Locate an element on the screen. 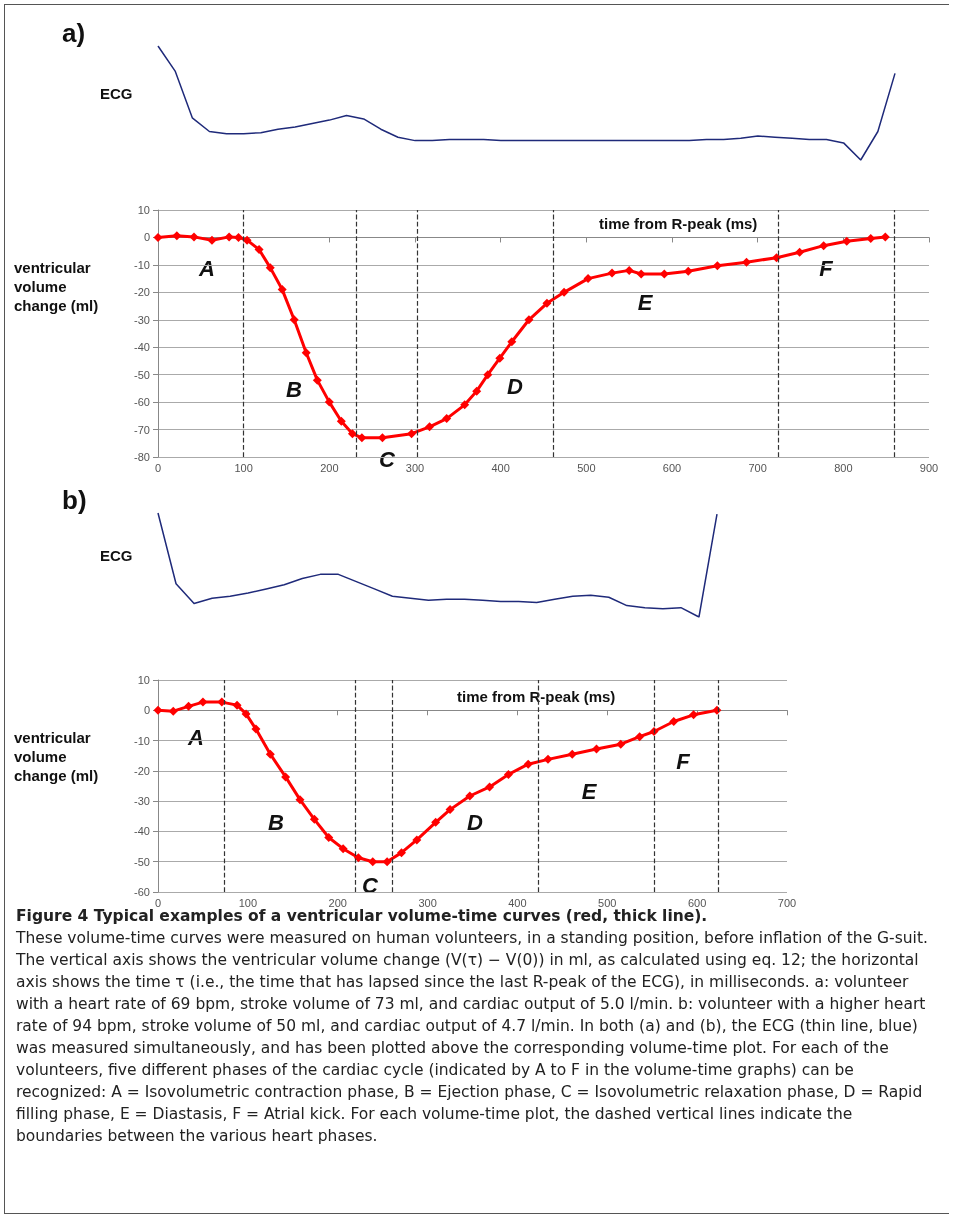 The image size is (953, 1218). y-tick-label: -60 is located at coordinates (142, 892).